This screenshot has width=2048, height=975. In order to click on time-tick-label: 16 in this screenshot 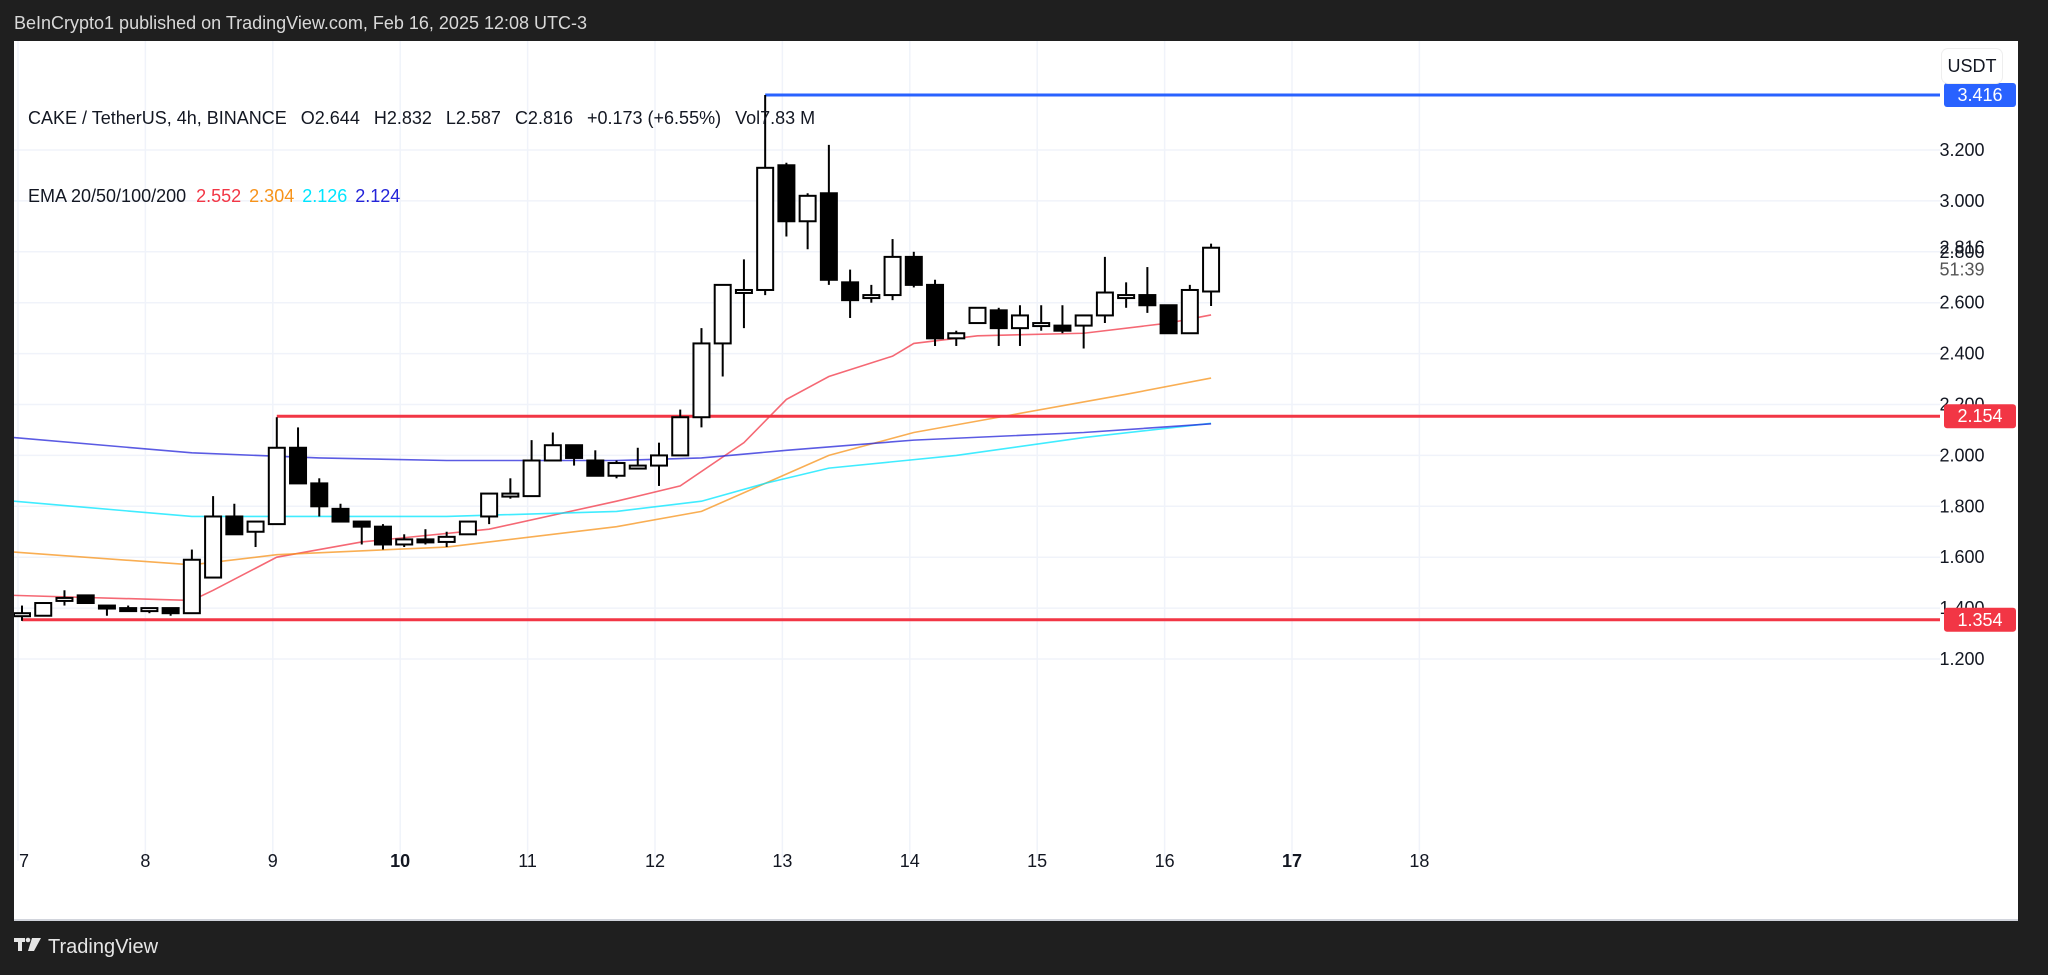, I will do `click(1165, 861)`.